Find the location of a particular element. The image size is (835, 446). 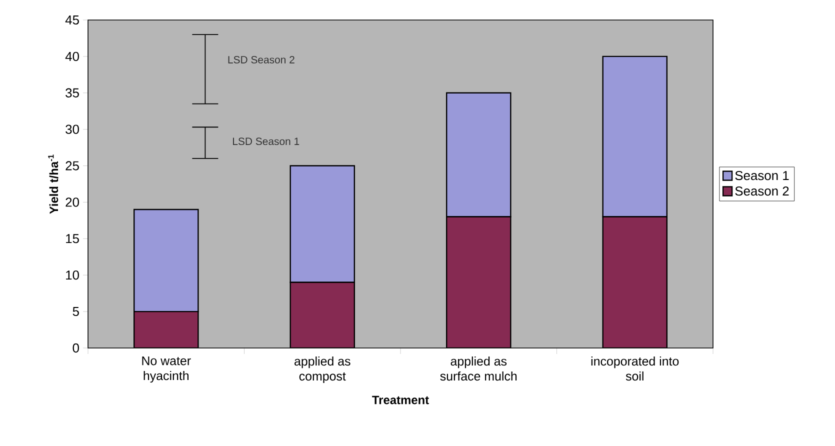

x-tick-label: incoporated into soil is located at coordinates (635, 368).